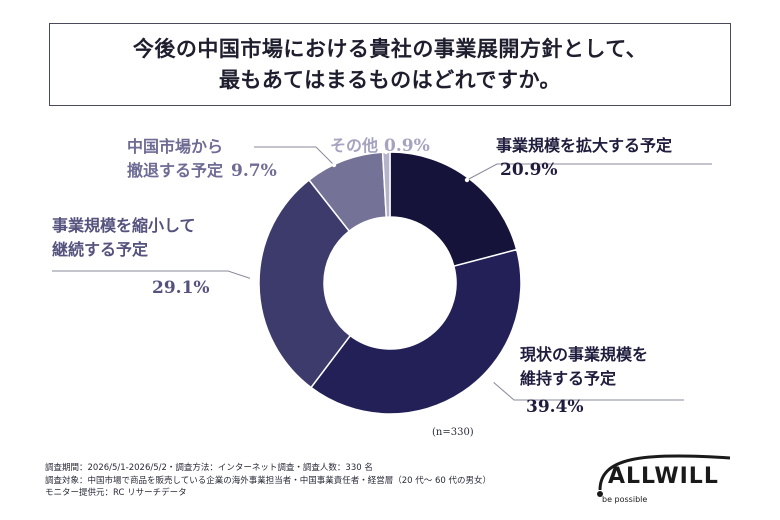 This screenshot has height=520, width=780. What do you see at coordinates (152, 275) in the screenshot?
I see `leader-shrink` at bounding box center [152, 275].